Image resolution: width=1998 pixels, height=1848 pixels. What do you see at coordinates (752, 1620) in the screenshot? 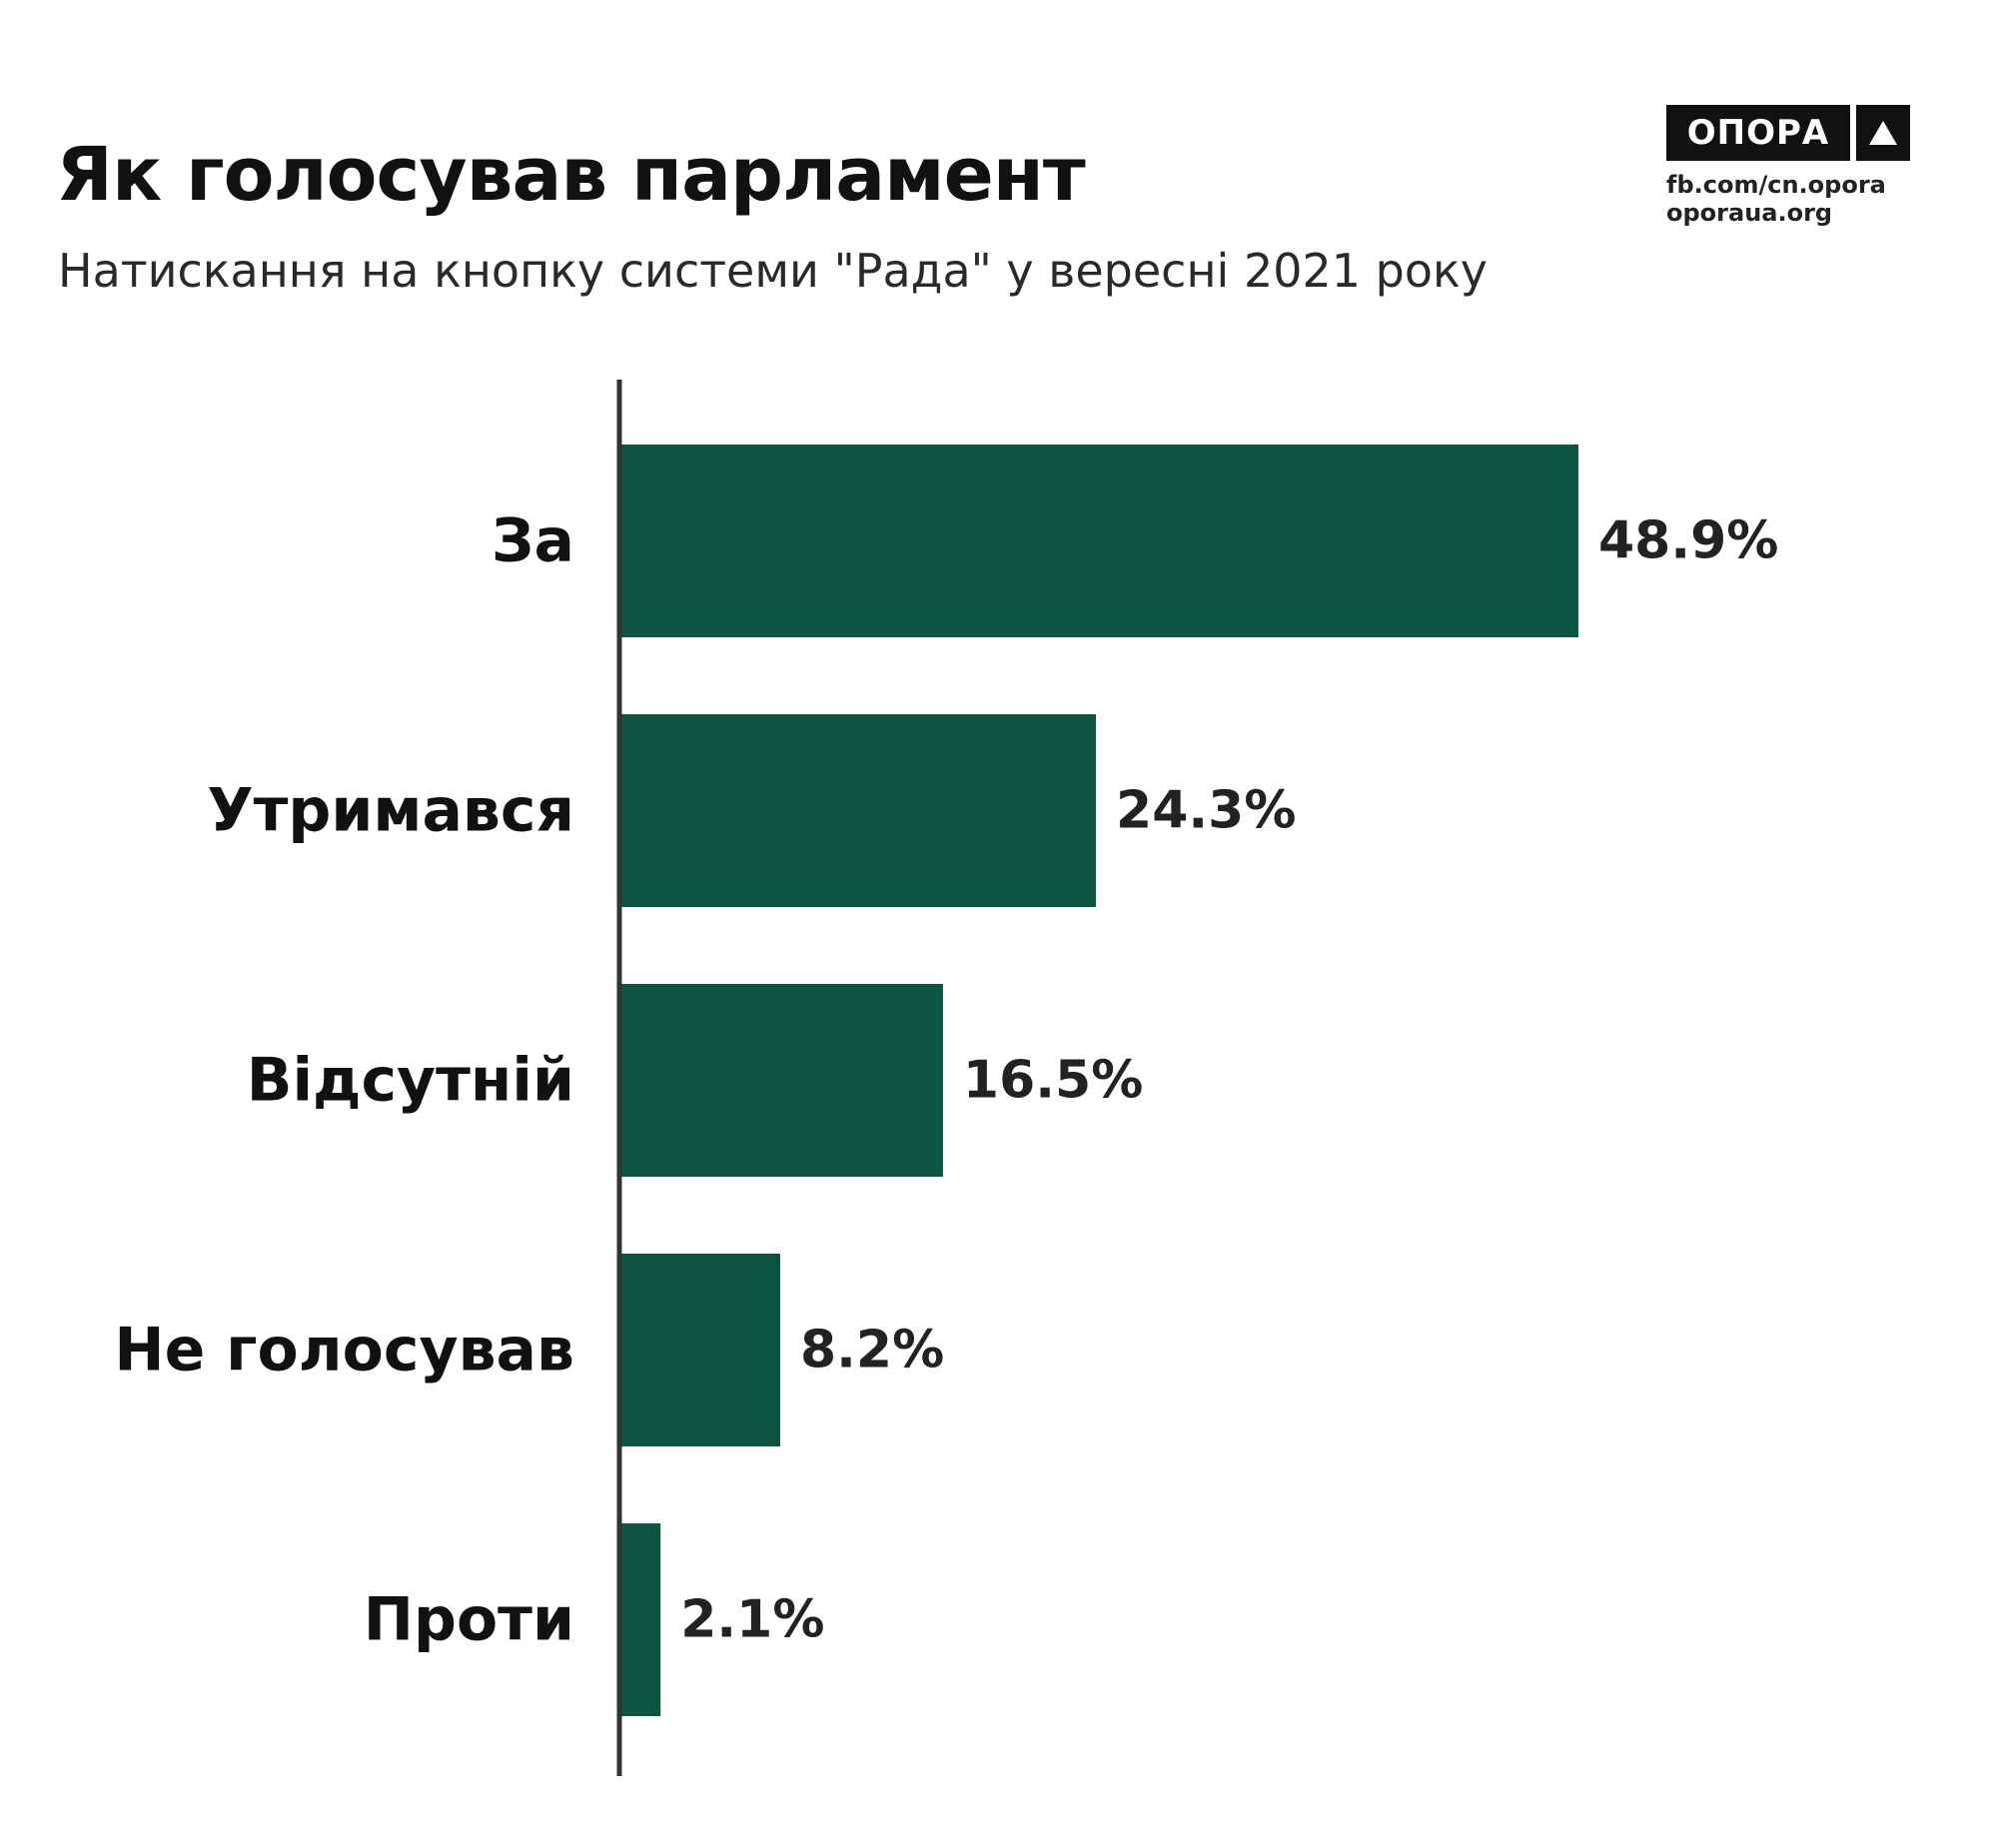
I see `value-label: 2.1%` at bounding box center [752, 1620].